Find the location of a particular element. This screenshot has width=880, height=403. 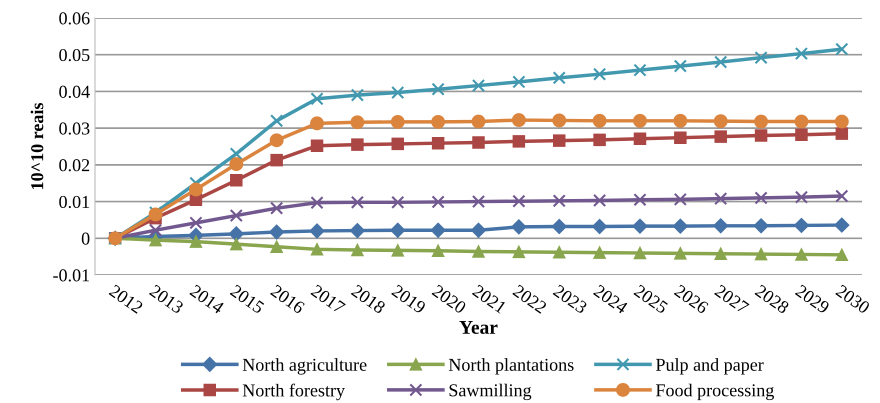

x-tick-label: 2025 is located at coordinates (651, 299).